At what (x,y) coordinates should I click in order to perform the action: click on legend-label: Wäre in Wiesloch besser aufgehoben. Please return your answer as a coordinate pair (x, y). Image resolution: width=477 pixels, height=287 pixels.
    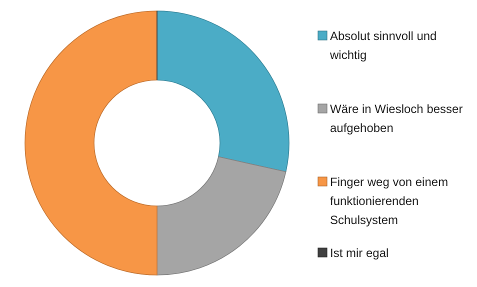
    Looking at the image, I should click on (396, 118).